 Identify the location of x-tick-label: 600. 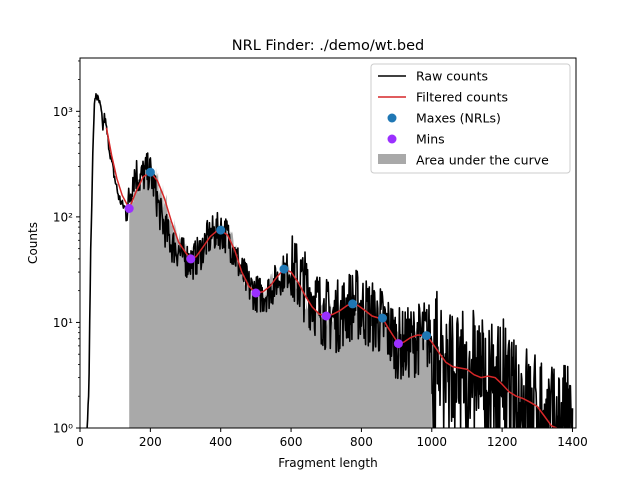
(291, 442).